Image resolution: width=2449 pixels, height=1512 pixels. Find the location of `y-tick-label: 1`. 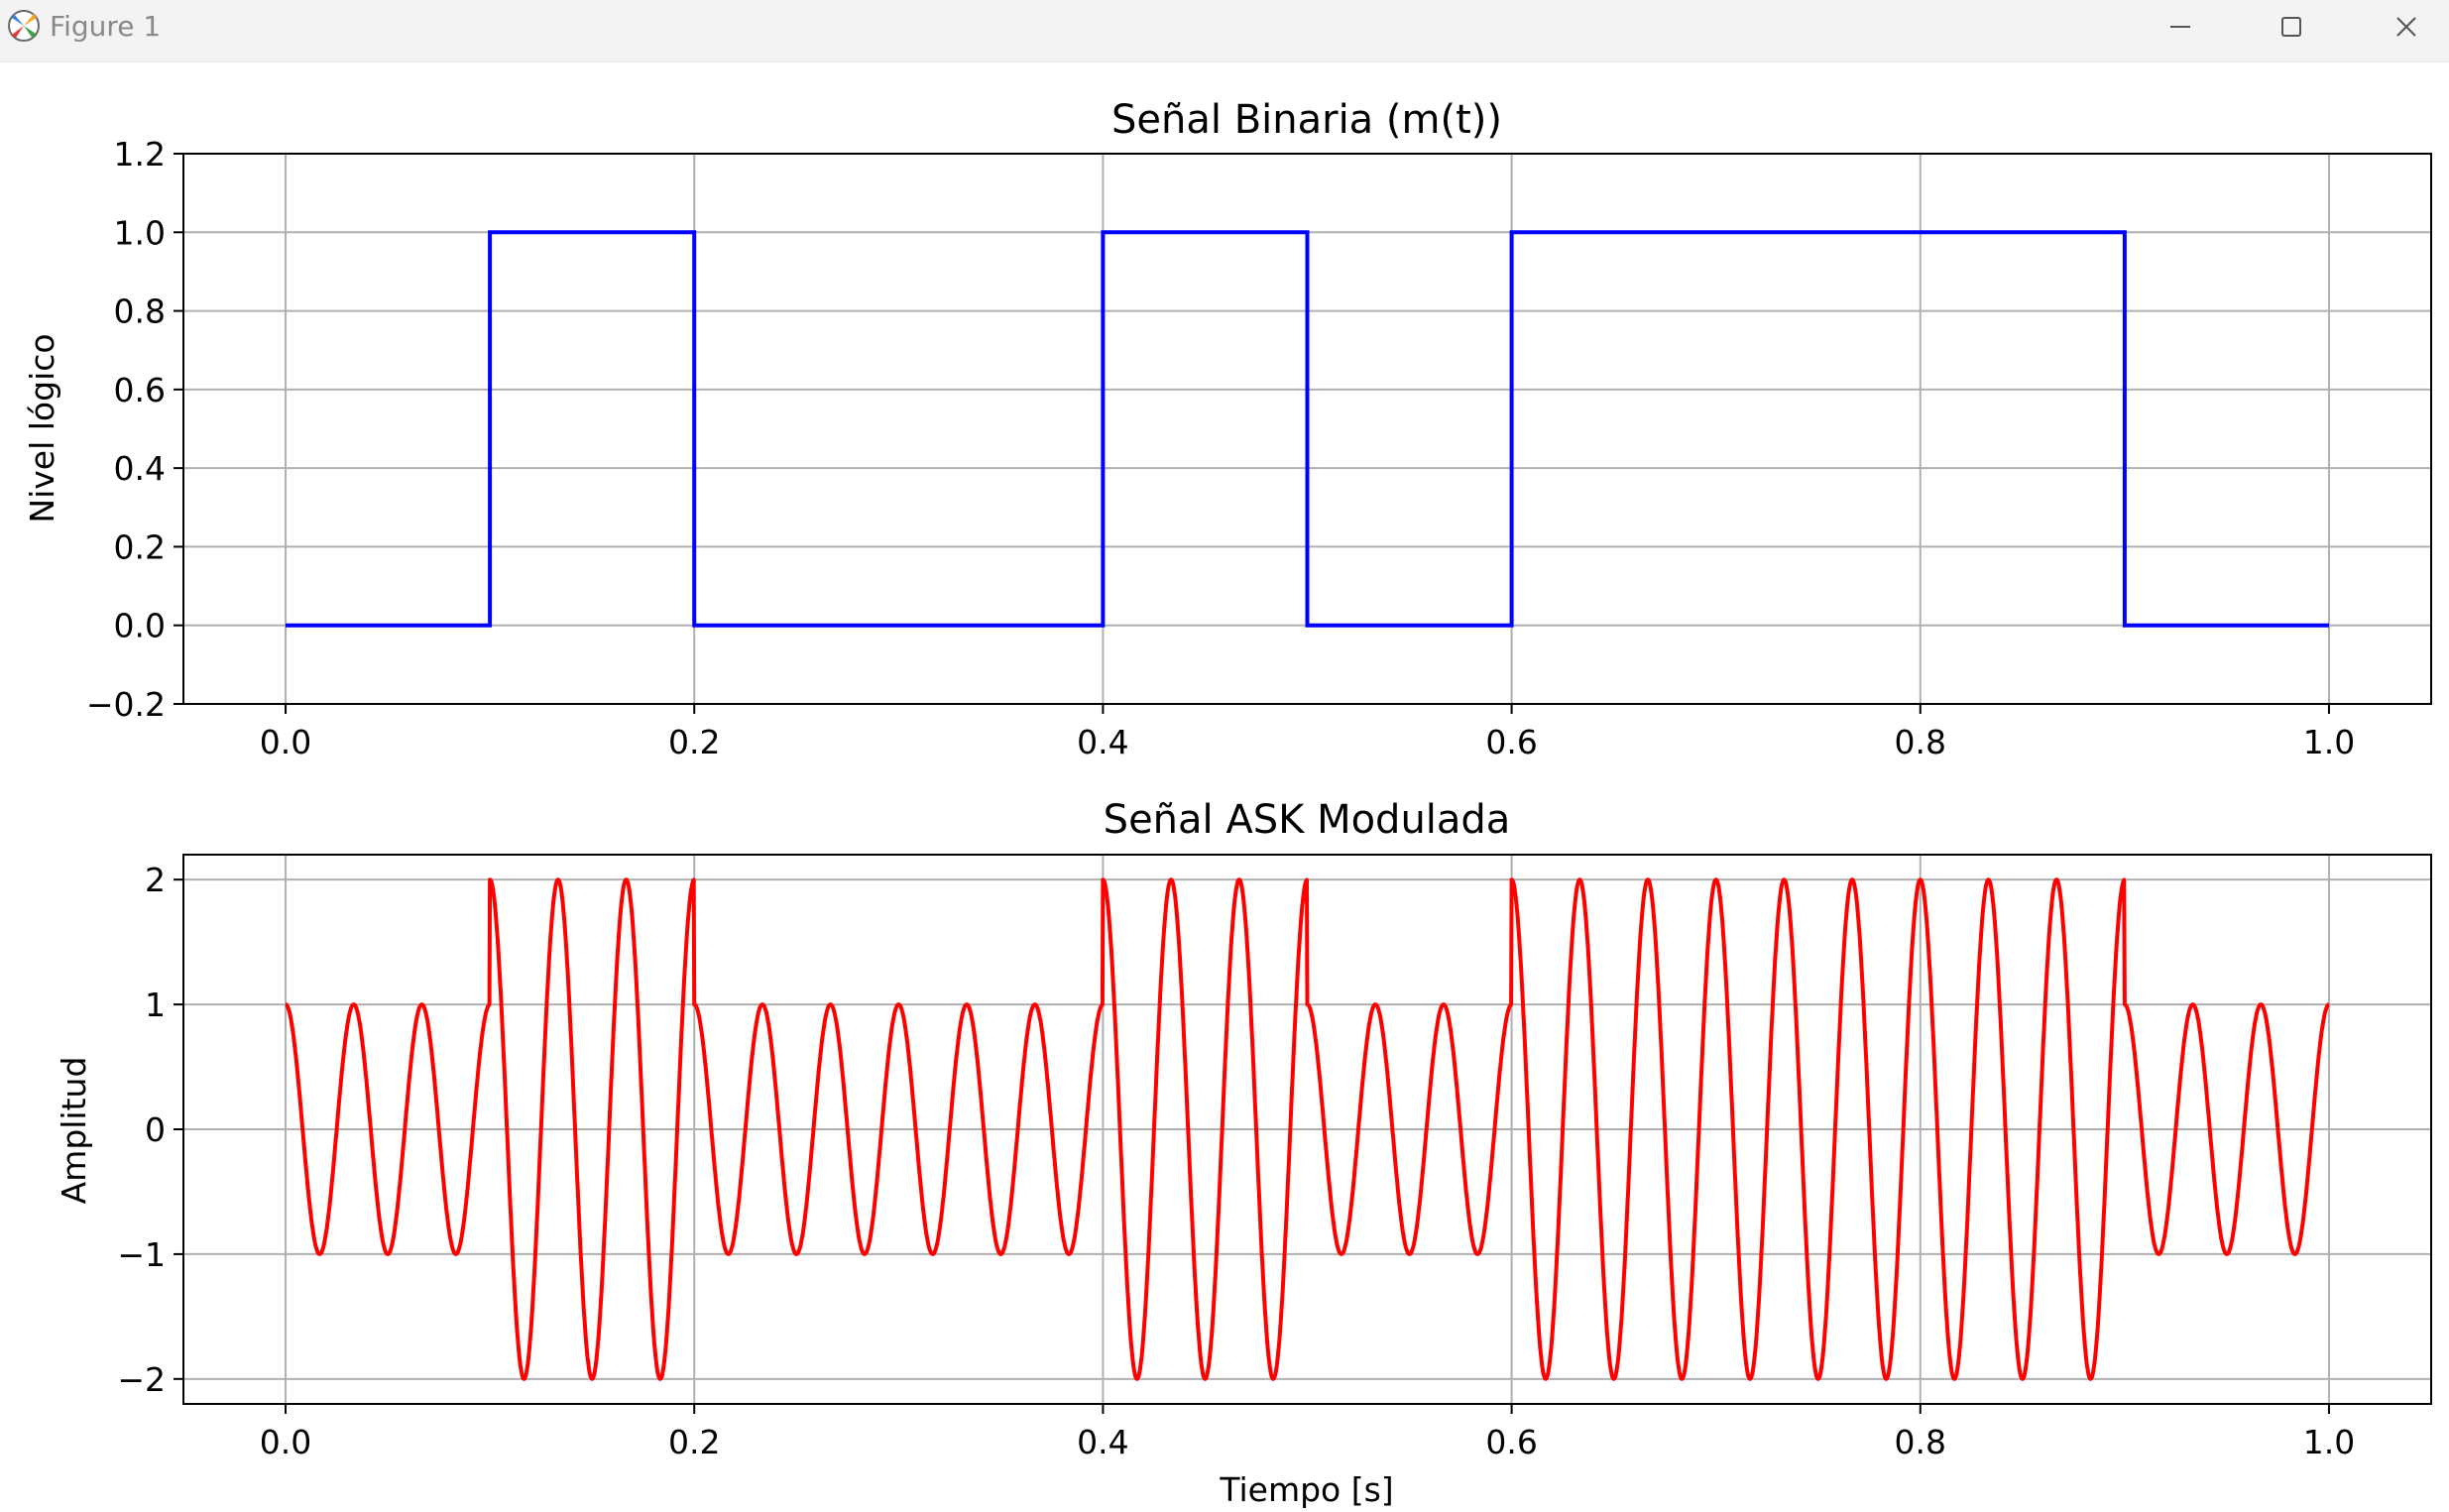

y-tick-label: 1 is located at coordinates (155, 1005).